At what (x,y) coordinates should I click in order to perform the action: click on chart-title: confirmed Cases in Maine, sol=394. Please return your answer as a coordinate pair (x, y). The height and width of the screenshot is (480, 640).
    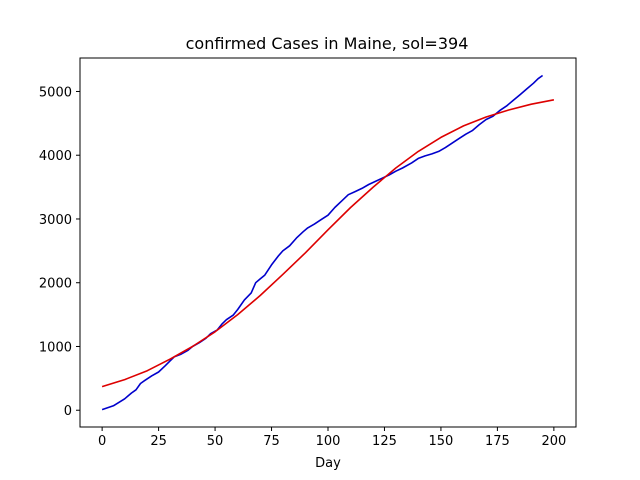
    Looking at the image, I should click on (327, 43).